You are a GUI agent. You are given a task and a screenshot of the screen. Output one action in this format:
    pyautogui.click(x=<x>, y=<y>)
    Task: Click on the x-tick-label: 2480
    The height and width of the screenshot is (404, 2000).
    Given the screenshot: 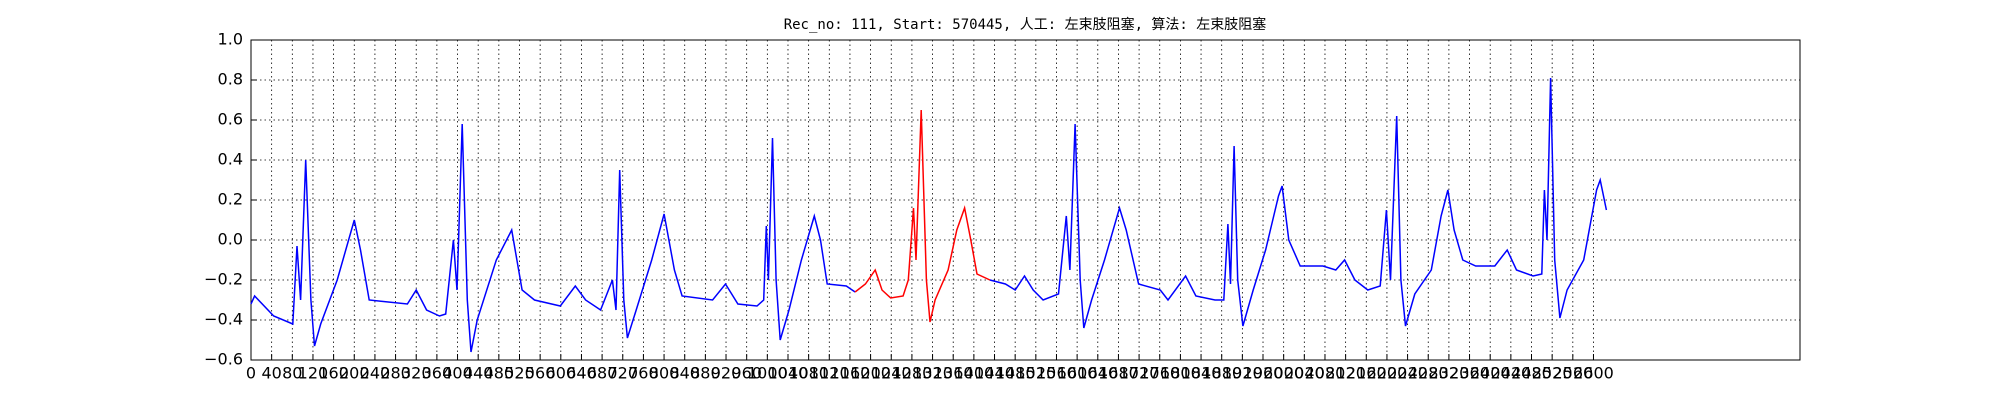 What is the action you would take?
    pyautogui.click(x=1531, y=373)
    